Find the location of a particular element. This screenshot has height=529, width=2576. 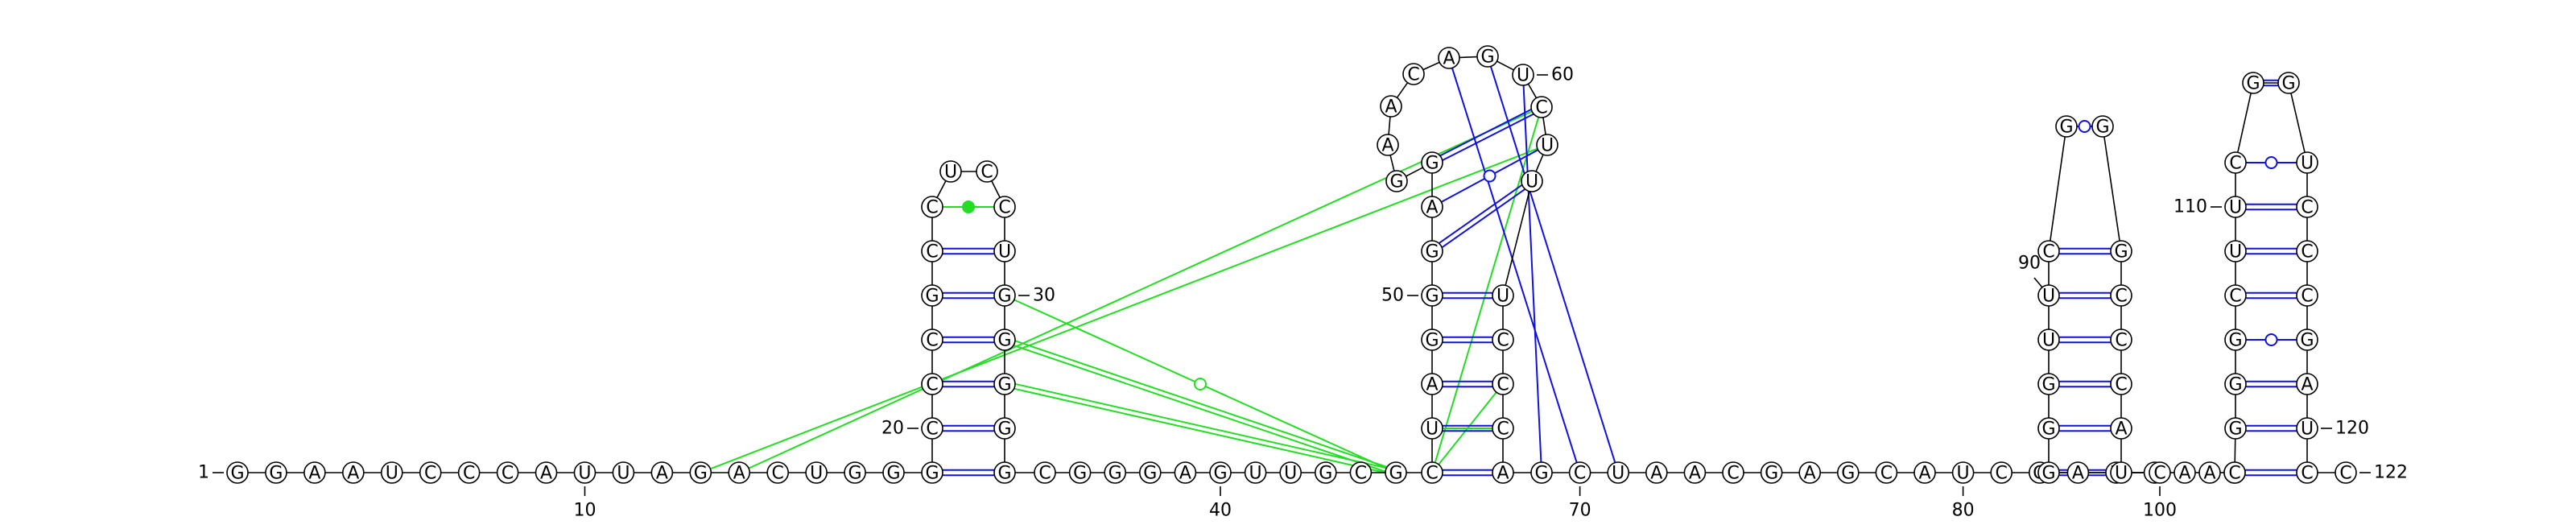

position-label: 100 is located at coordinates (2160, 511).